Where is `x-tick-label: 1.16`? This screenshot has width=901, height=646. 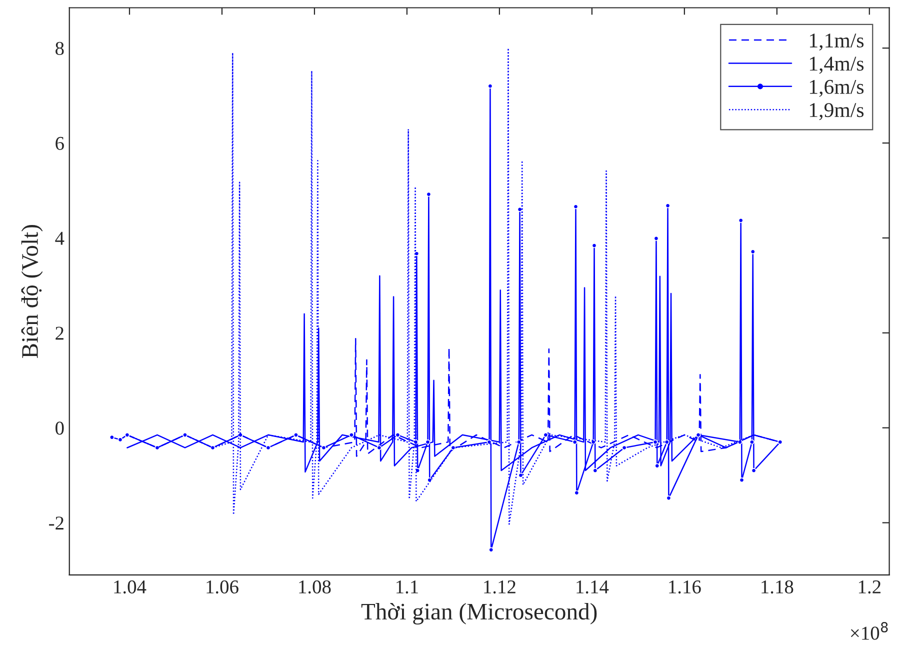
x-tick-label: 1.16 is located at coordinates (685, 587).